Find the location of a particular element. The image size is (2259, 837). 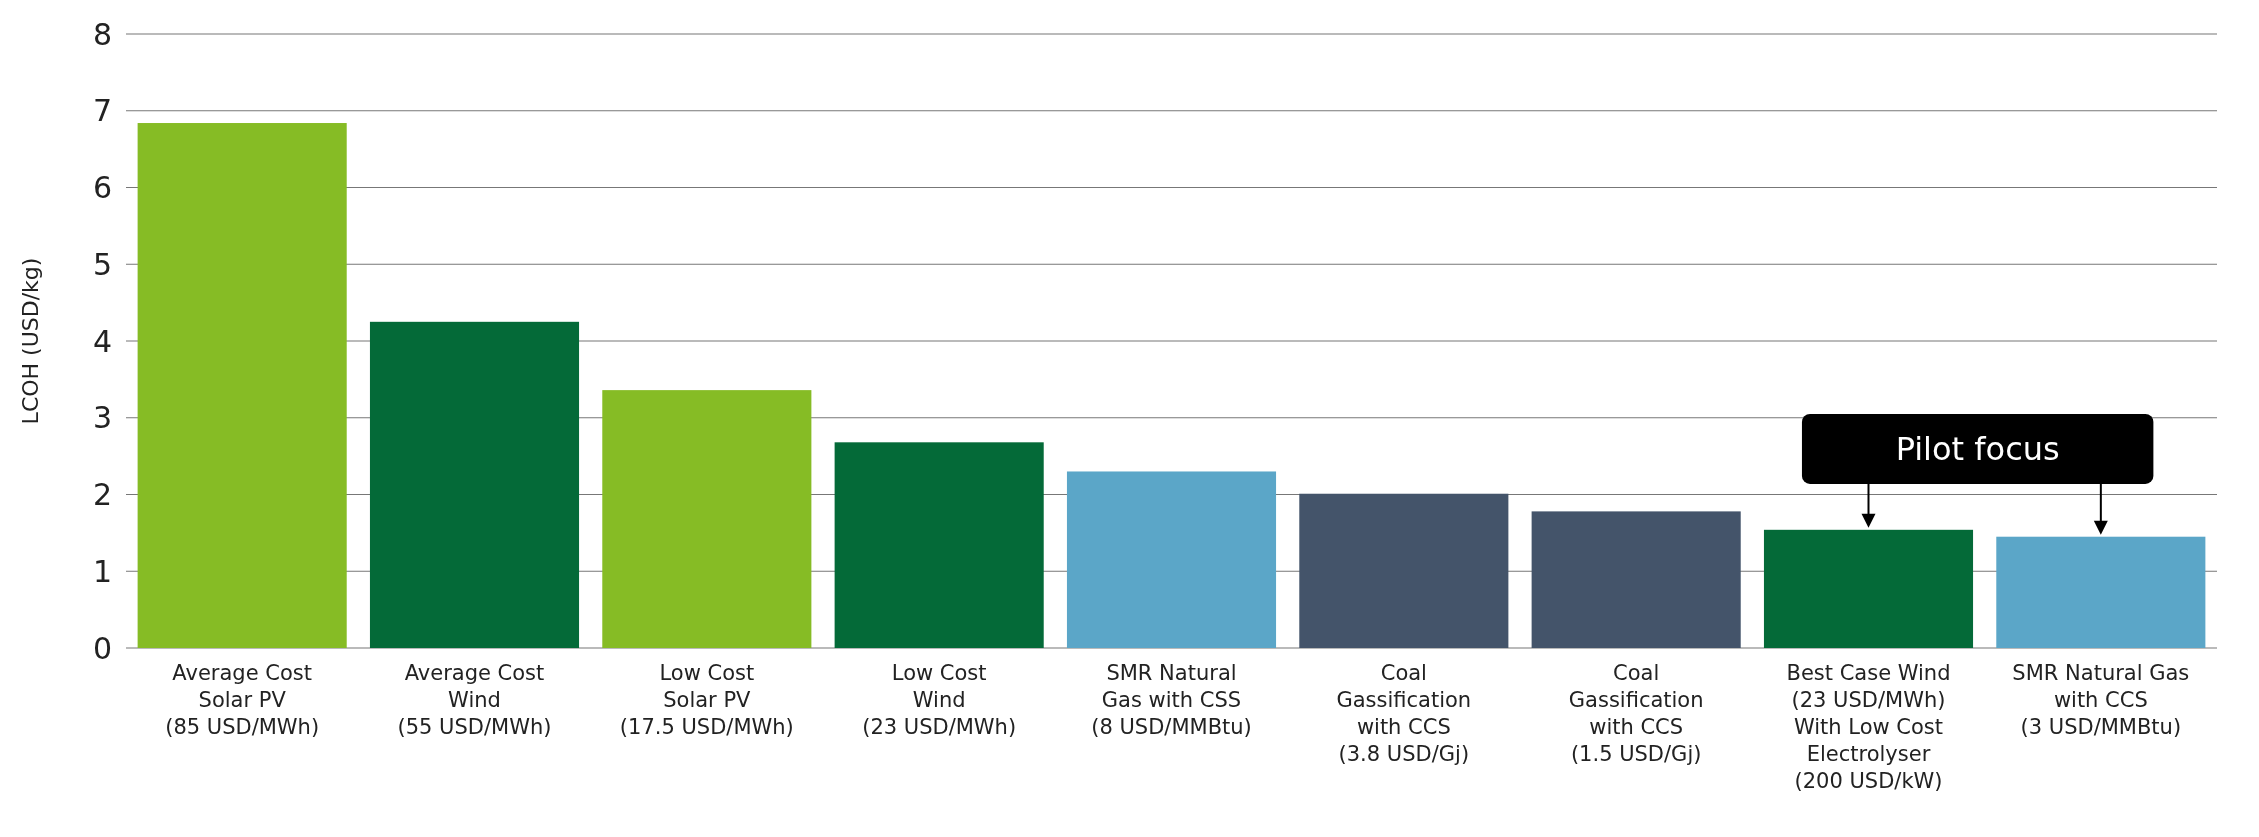

x-tick-label: Average Cost Solar PV (85 USD/MWh) is located at coordinates (242, 700).